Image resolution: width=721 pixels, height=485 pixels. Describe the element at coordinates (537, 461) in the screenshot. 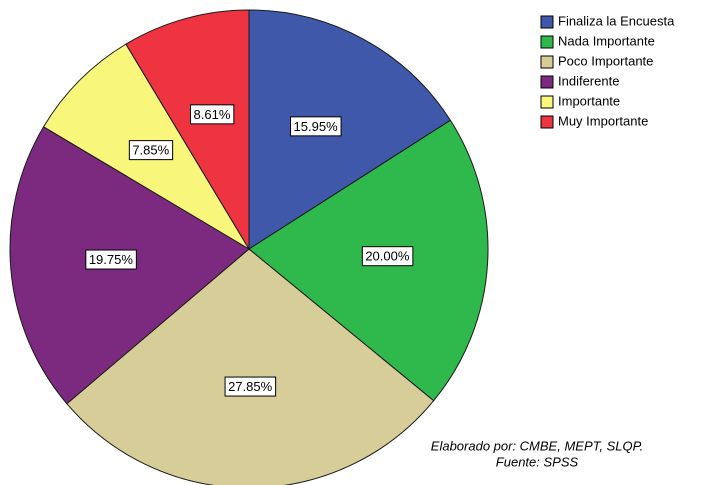

I see `annotation: Fuente: SPSS` at that location.